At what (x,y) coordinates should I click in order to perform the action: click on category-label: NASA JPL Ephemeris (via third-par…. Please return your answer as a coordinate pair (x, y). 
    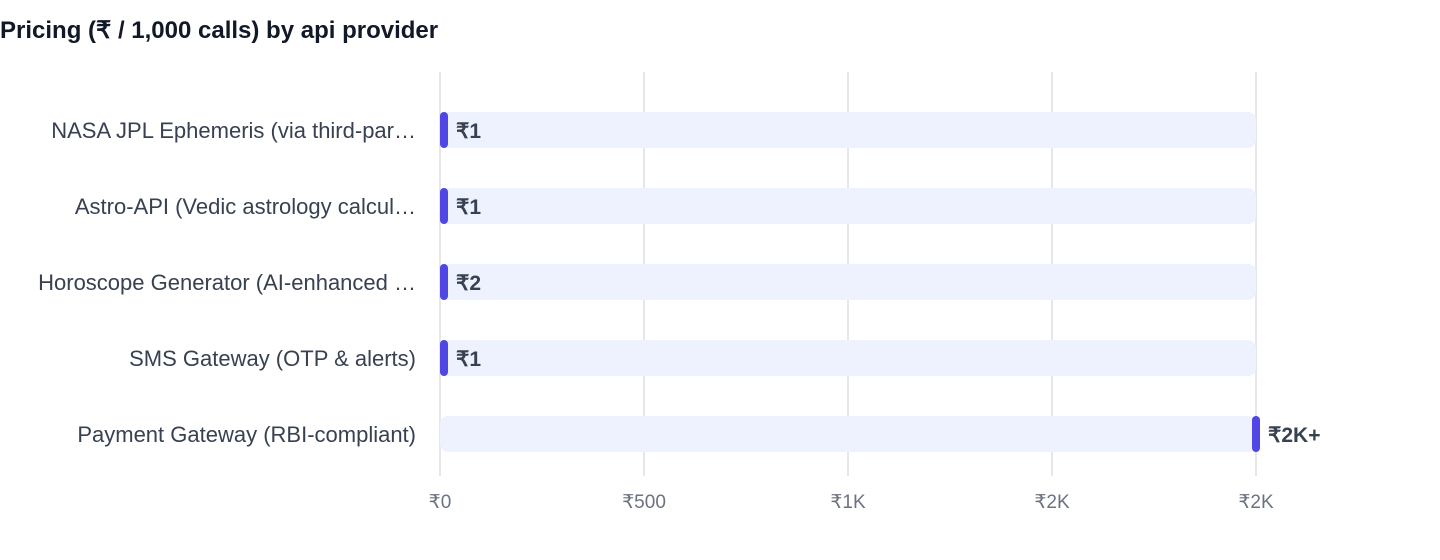
    Looking at the image, I should click on (233, 130).